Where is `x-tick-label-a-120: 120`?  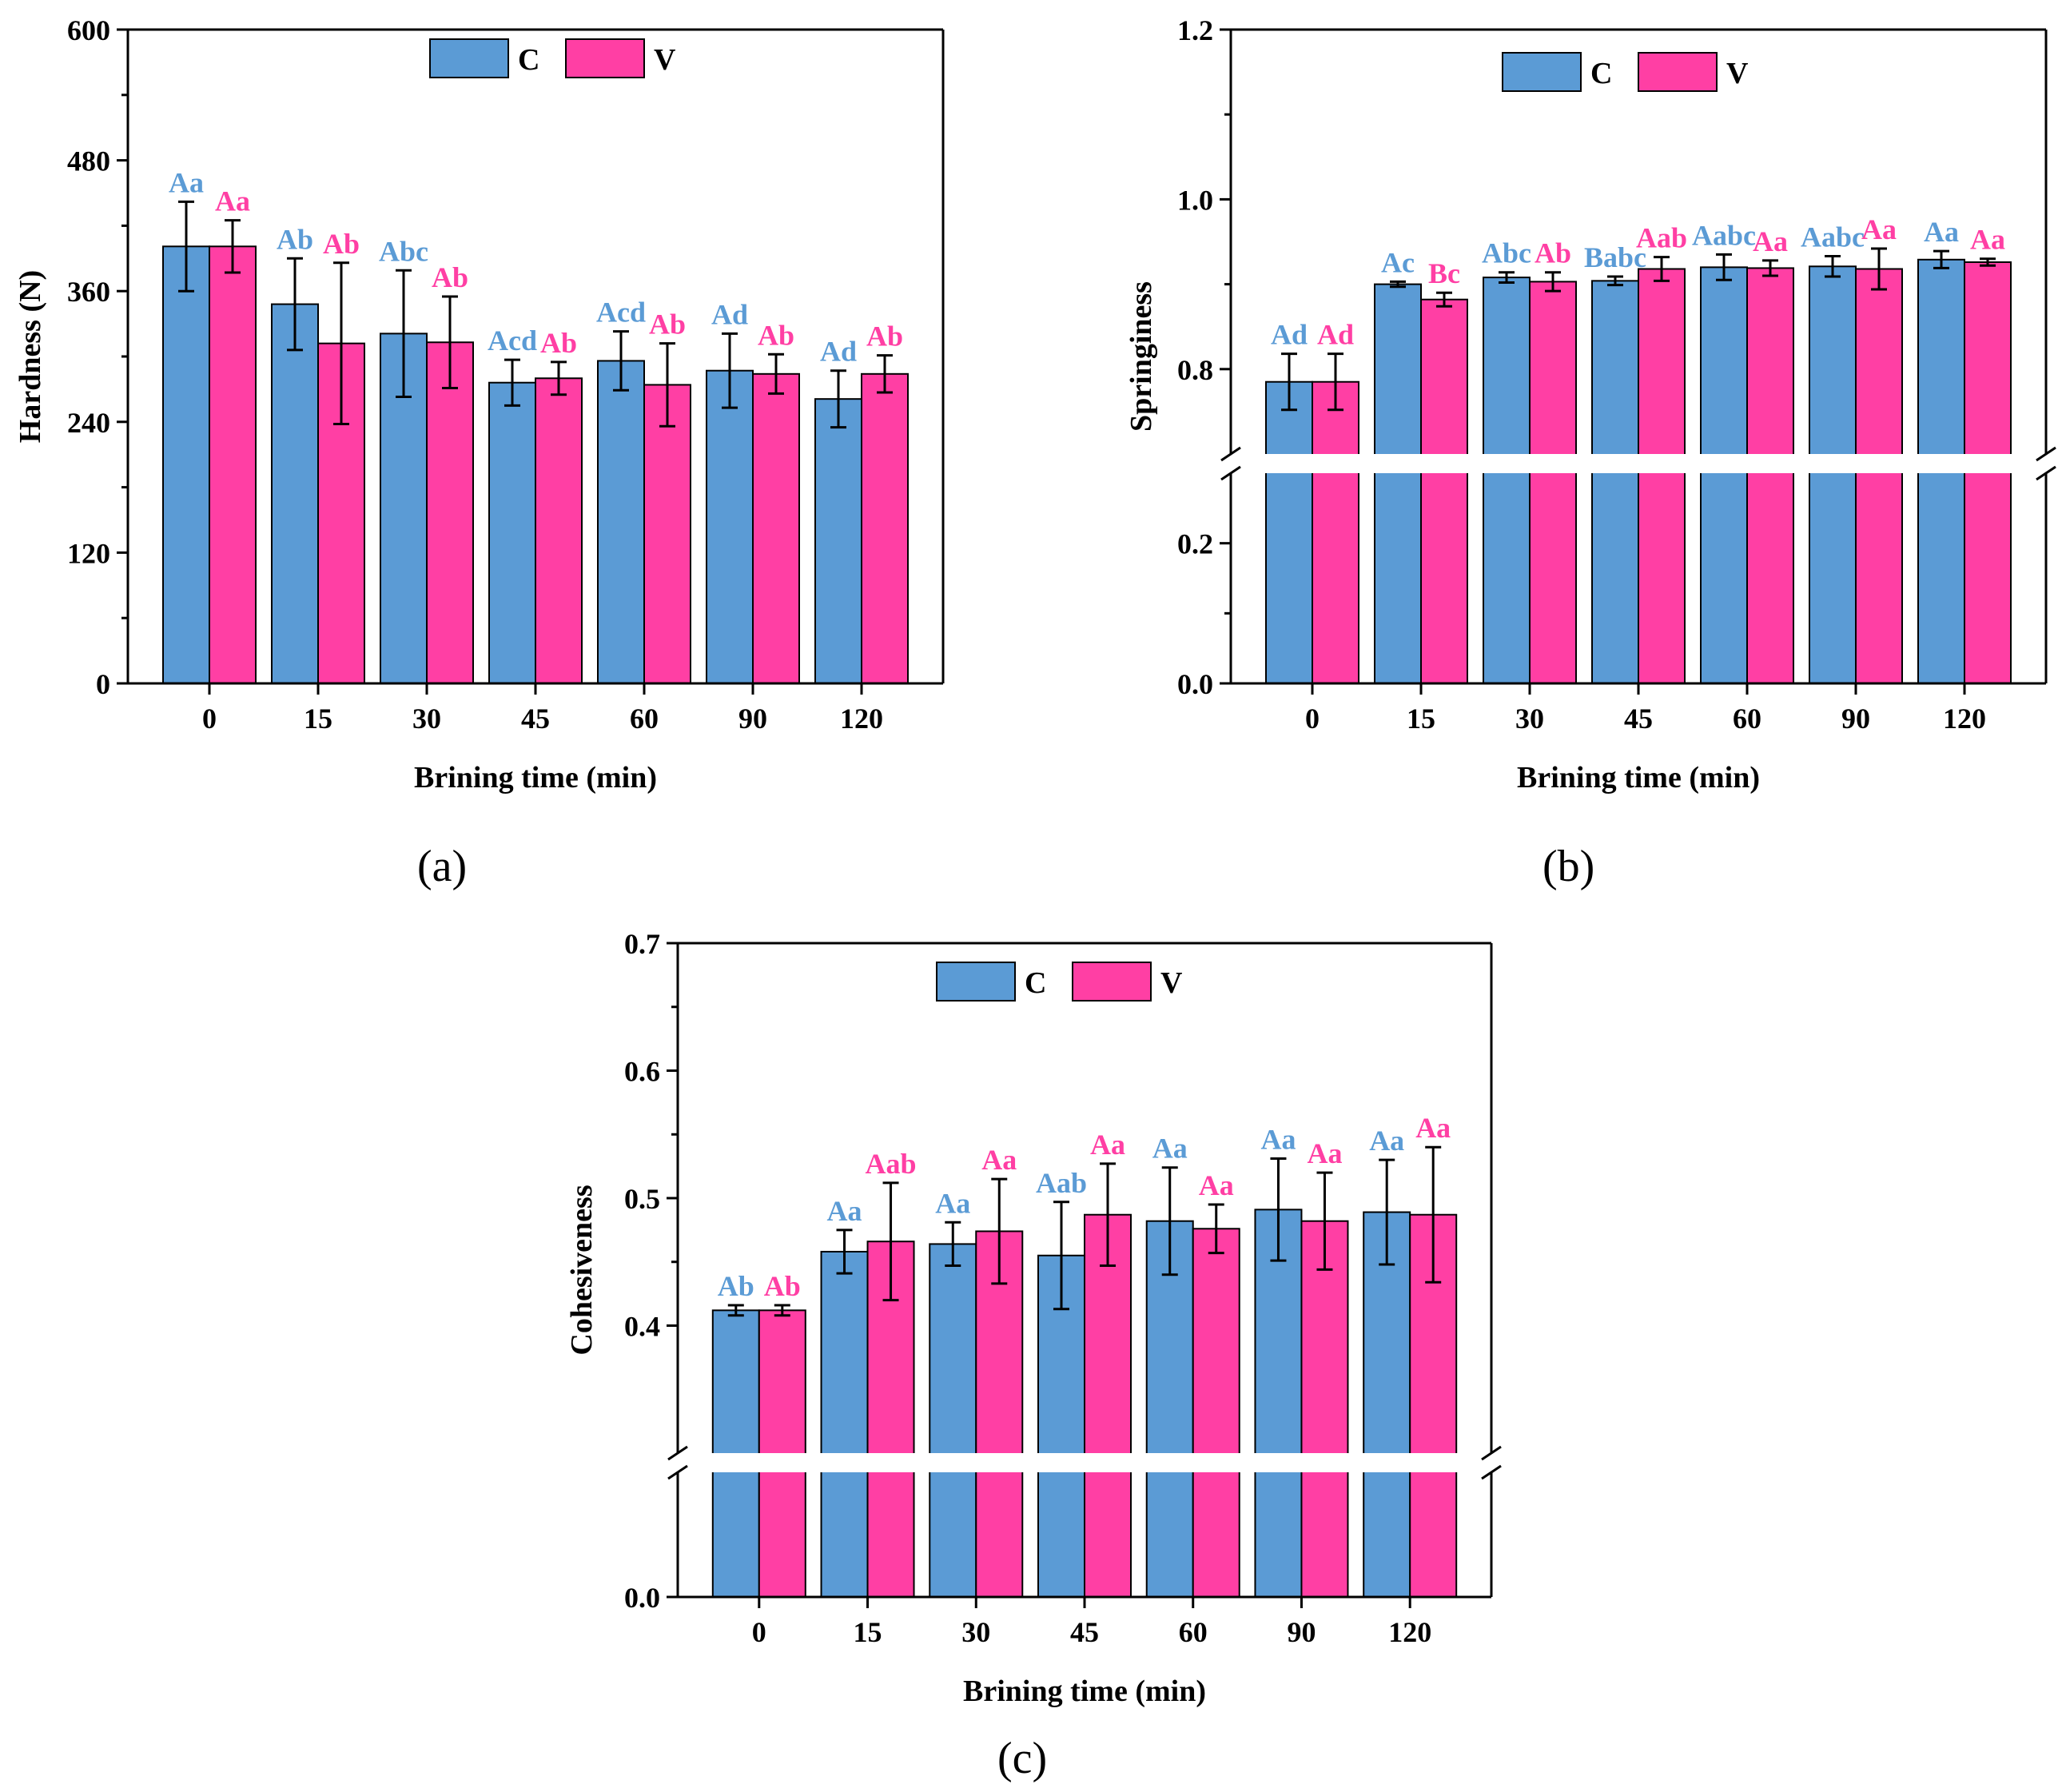 x-tick-label-a-120: 120 is located at coordinates (861, 719).